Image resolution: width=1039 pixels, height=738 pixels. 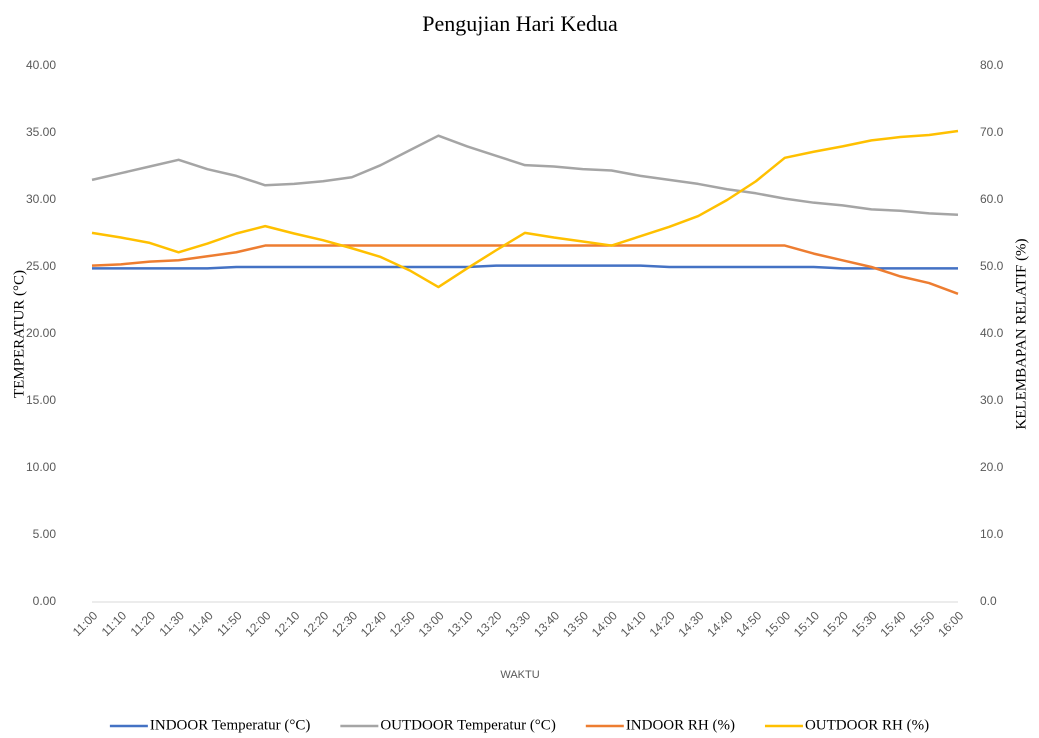 What do you see at coordinates (680, 725) in the screenshot?
I see `legend-label: INDOOR RH (%)` at bounding box center [680, 725].